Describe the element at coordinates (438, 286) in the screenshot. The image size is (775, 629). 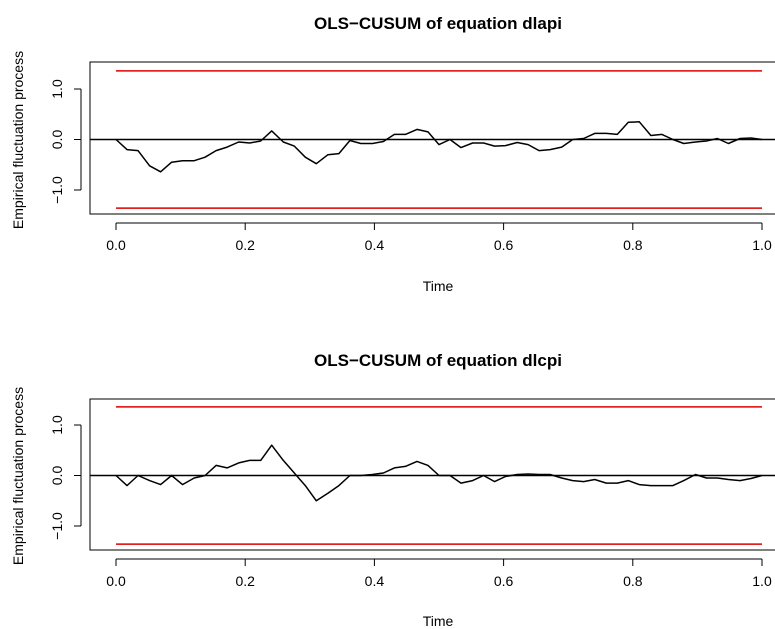
I see `x-axis-label-1: Time` at that location.